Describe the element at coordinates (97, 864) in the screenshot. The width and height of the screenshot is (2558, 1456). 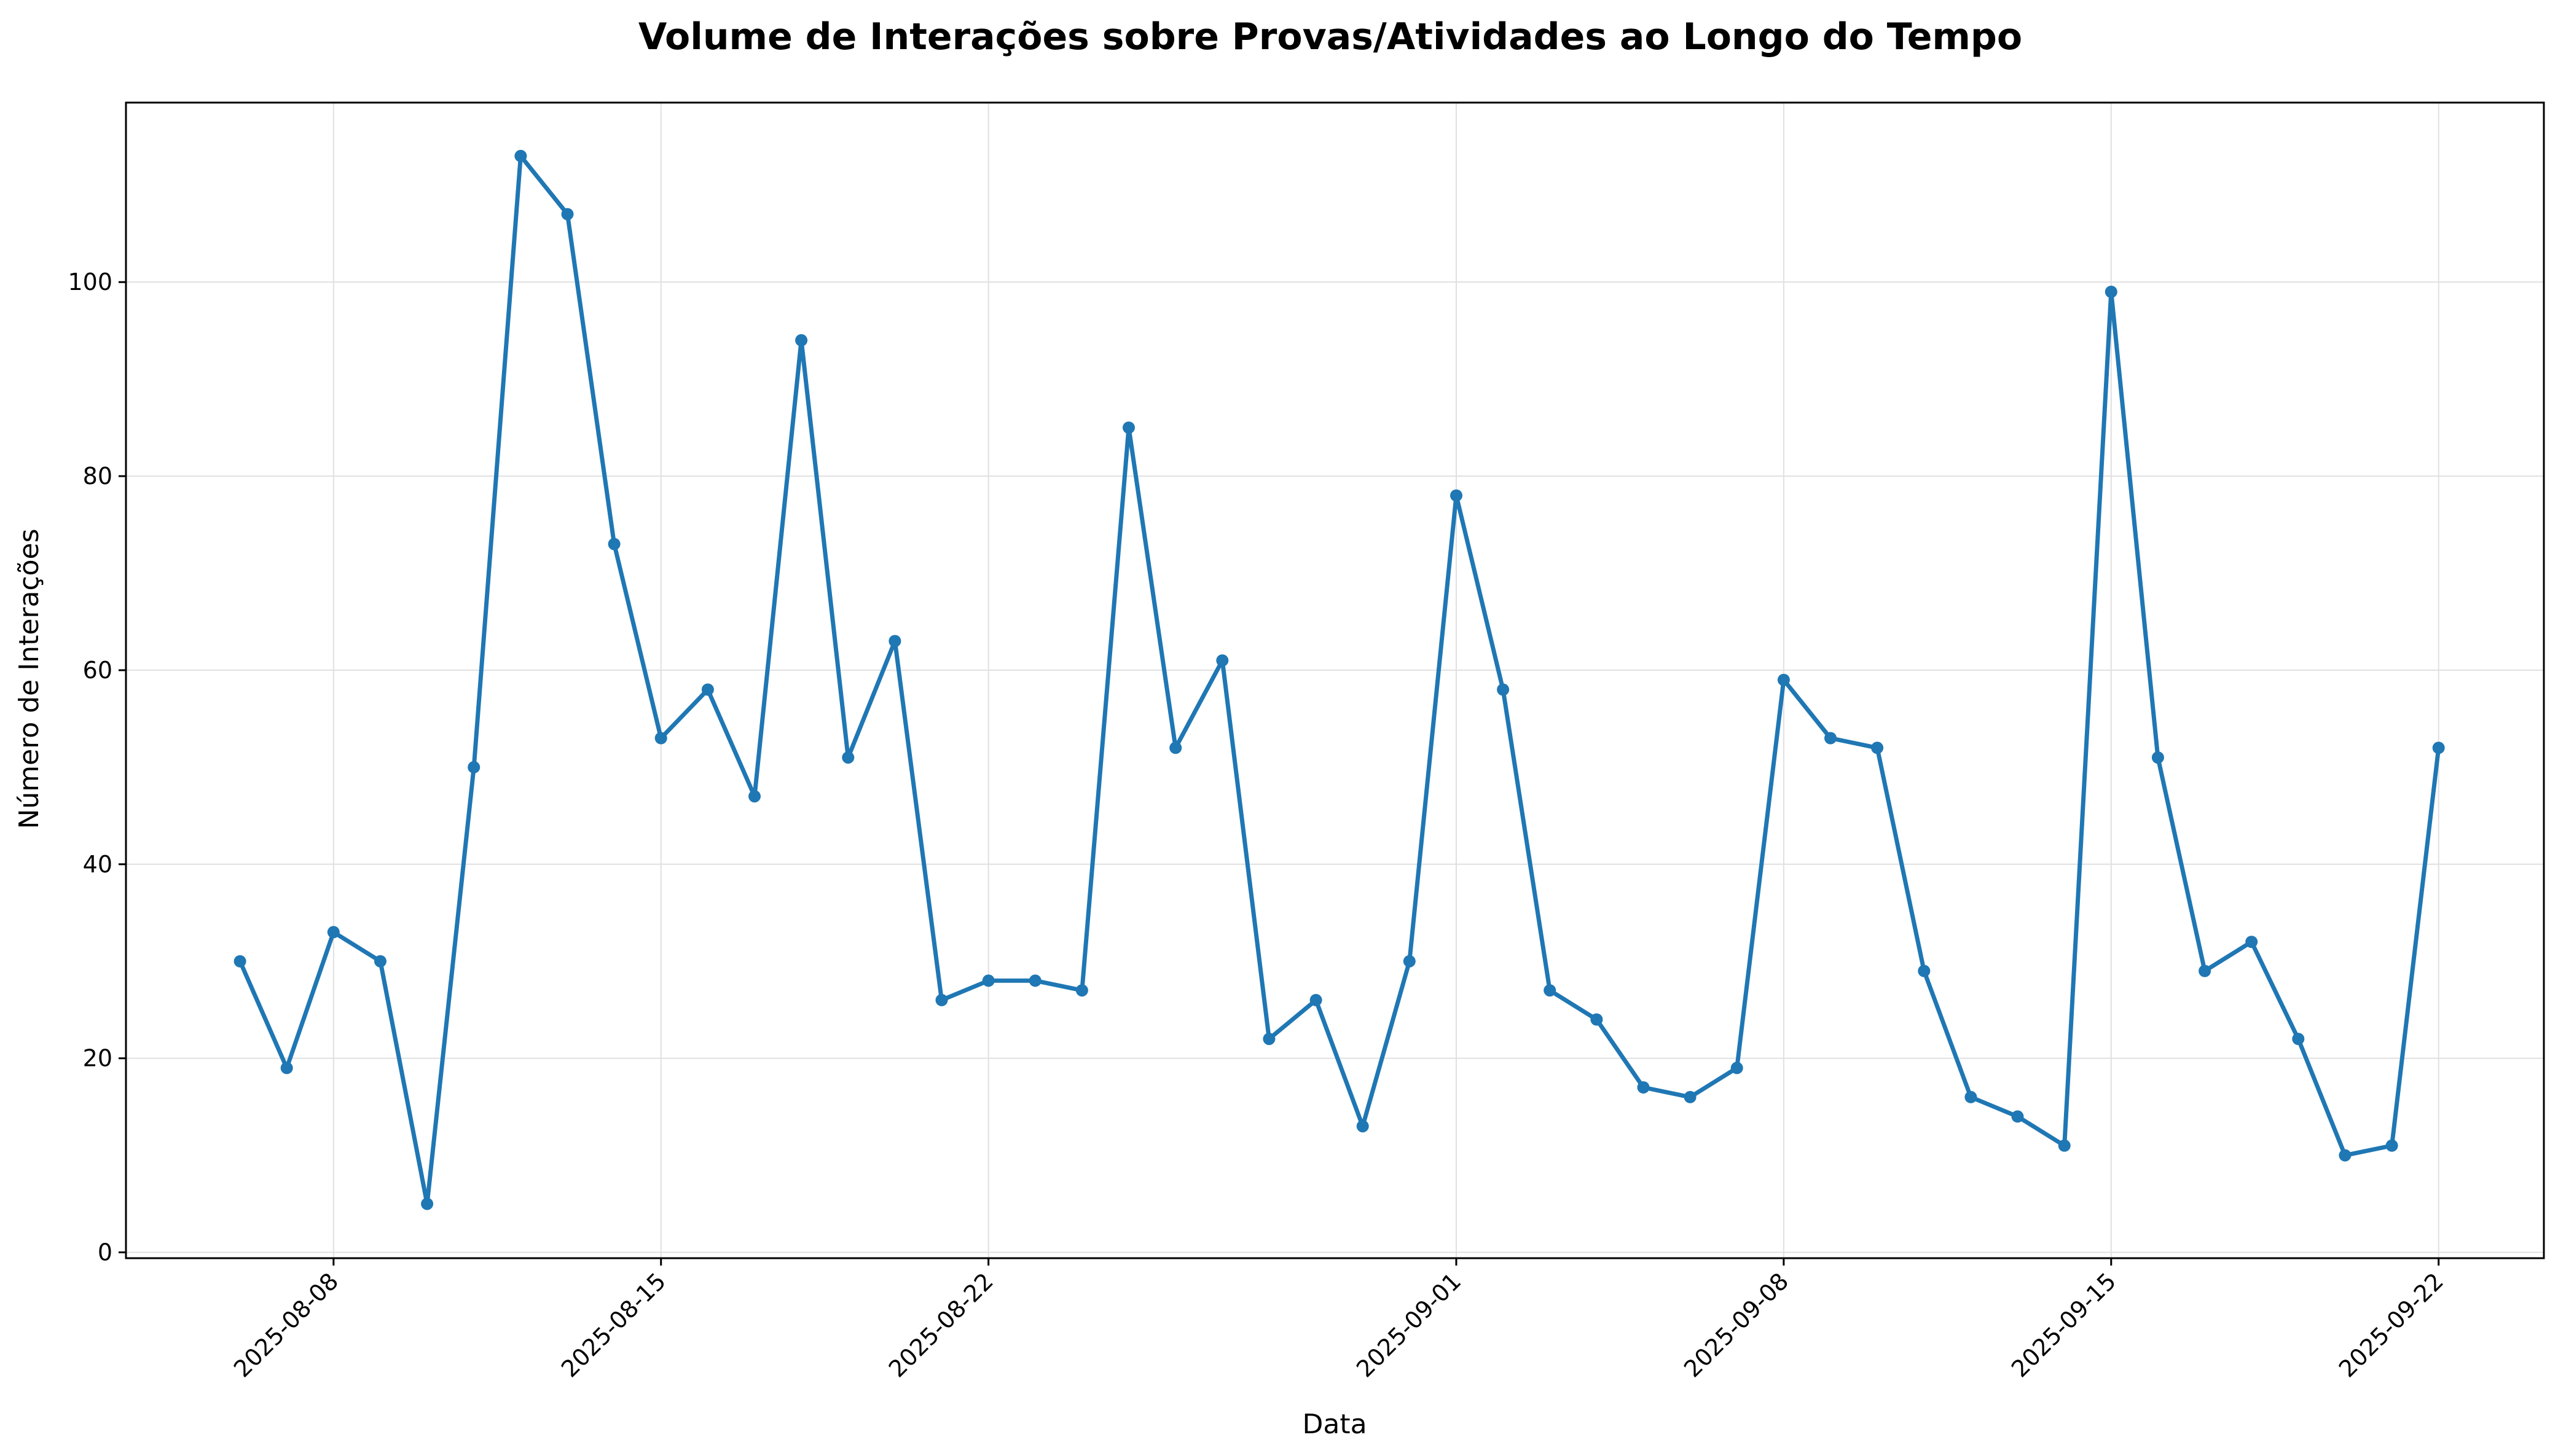
I see `y-tick-label: 40` at that location.